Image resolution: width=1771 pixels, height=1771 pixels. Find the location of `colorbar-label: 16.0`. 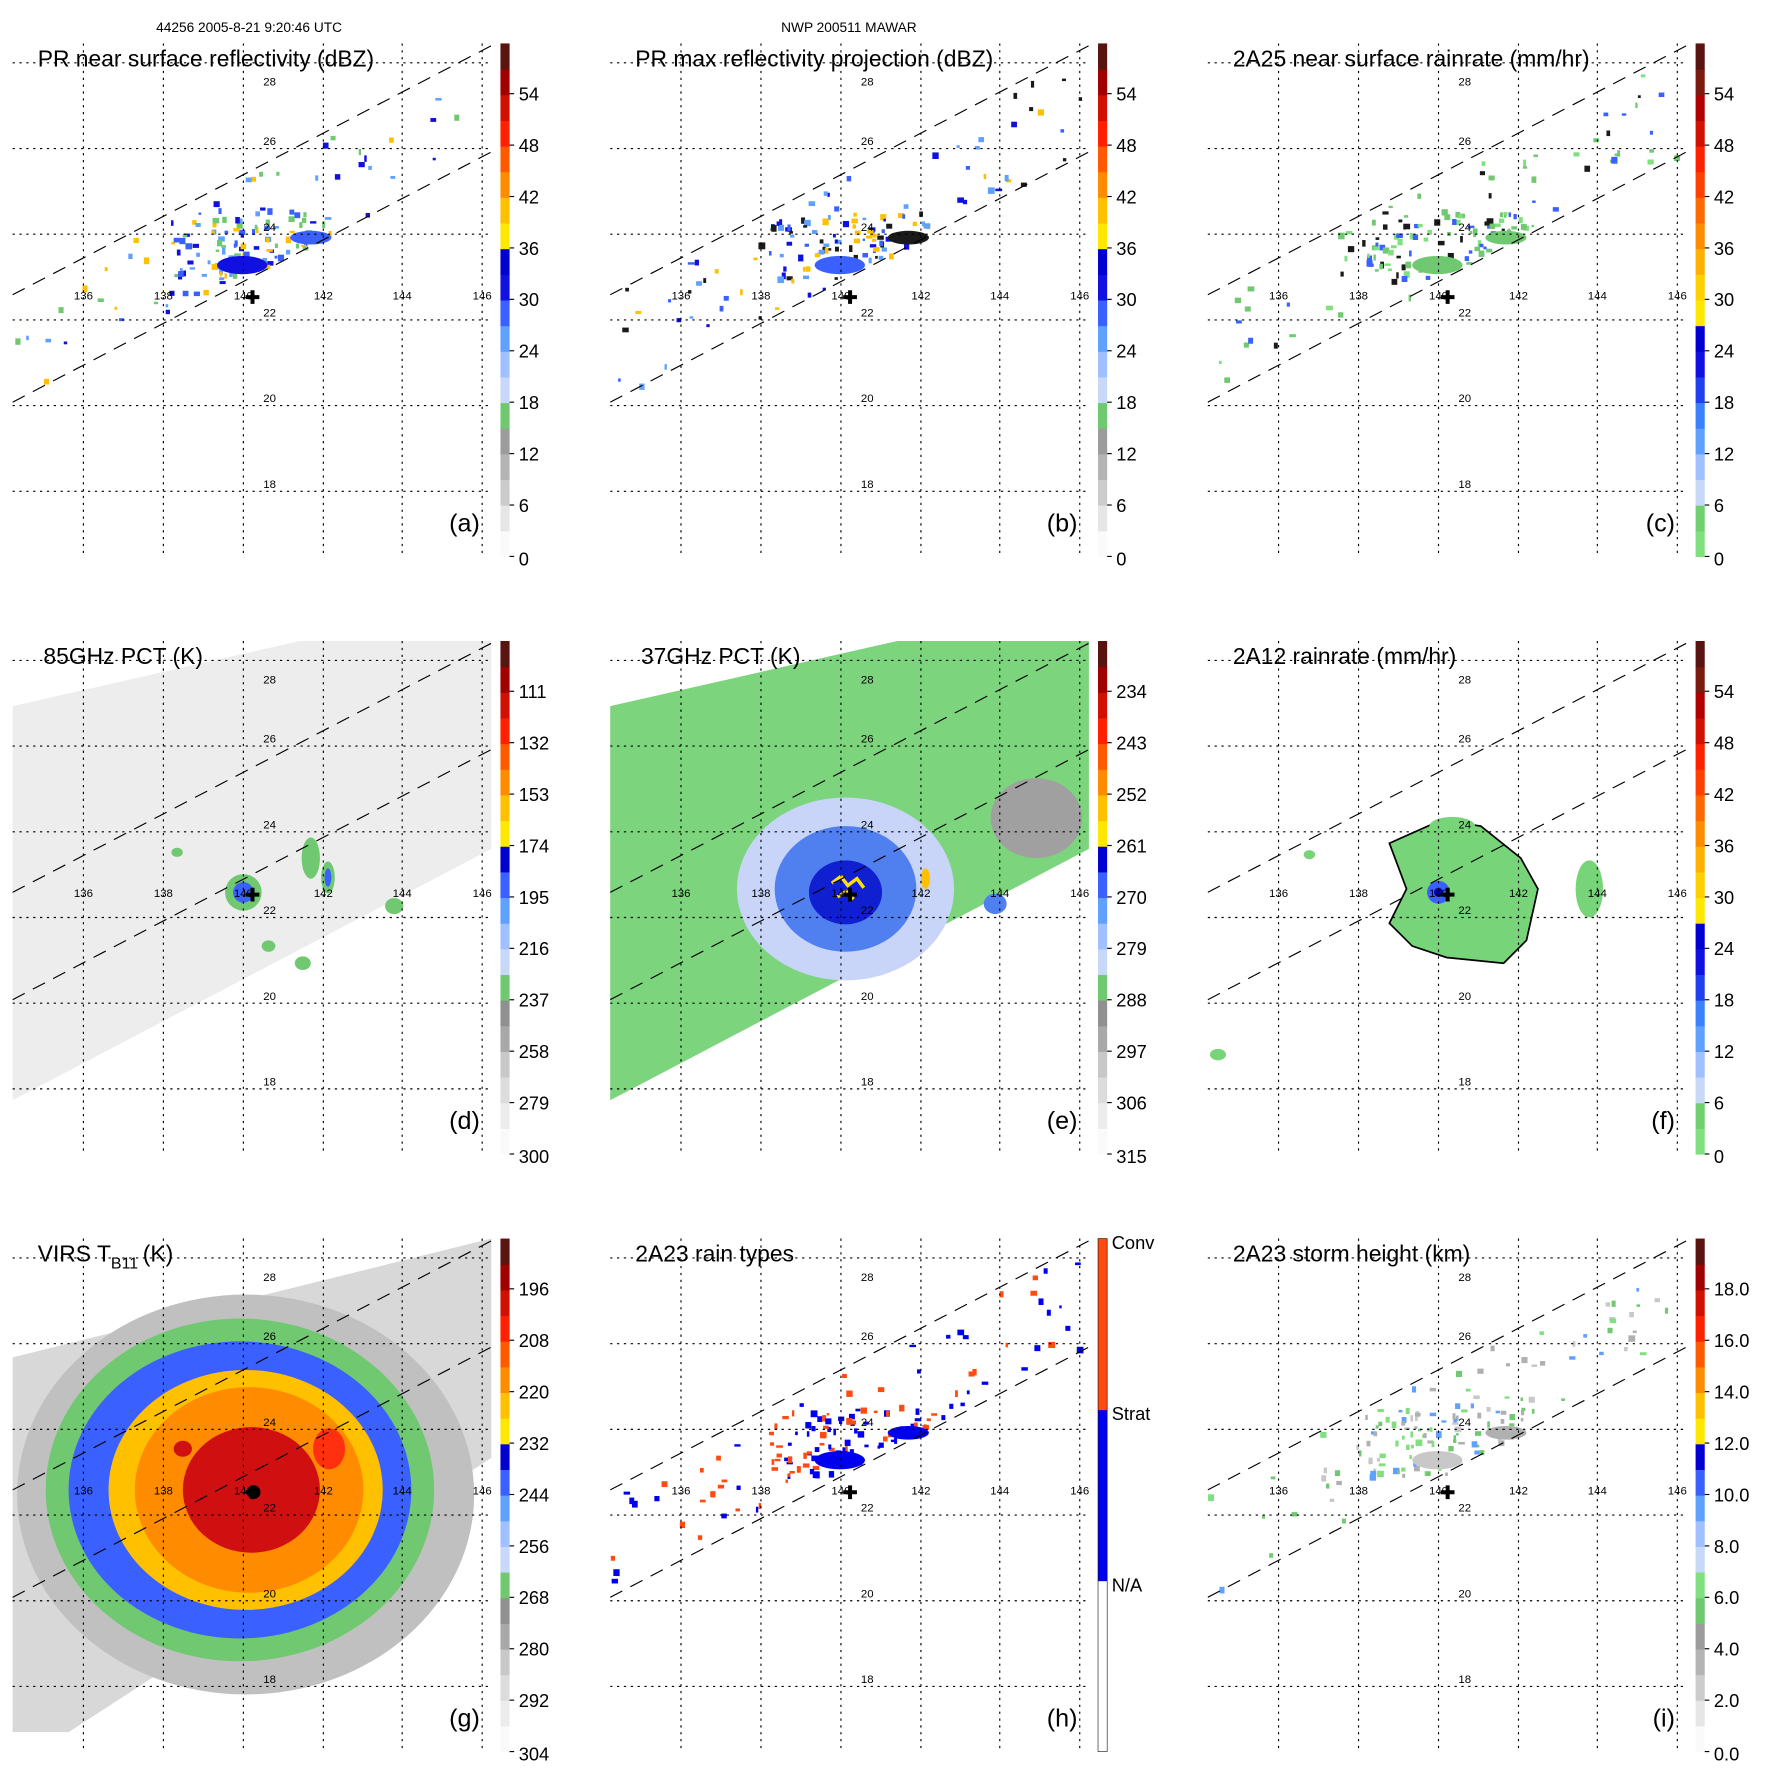

colorbar-label: 16.0 is located at coordinates (1732, 1340).